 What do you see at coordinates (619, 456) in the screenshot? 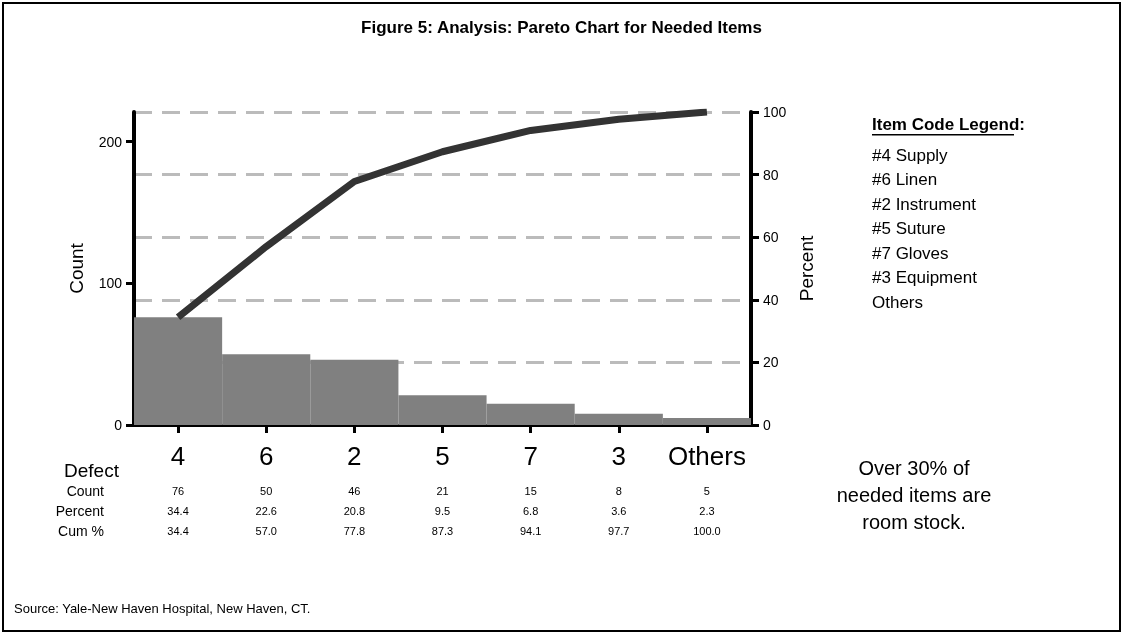
I see `x-tick-label: 3` at bounding box center [619, 456].